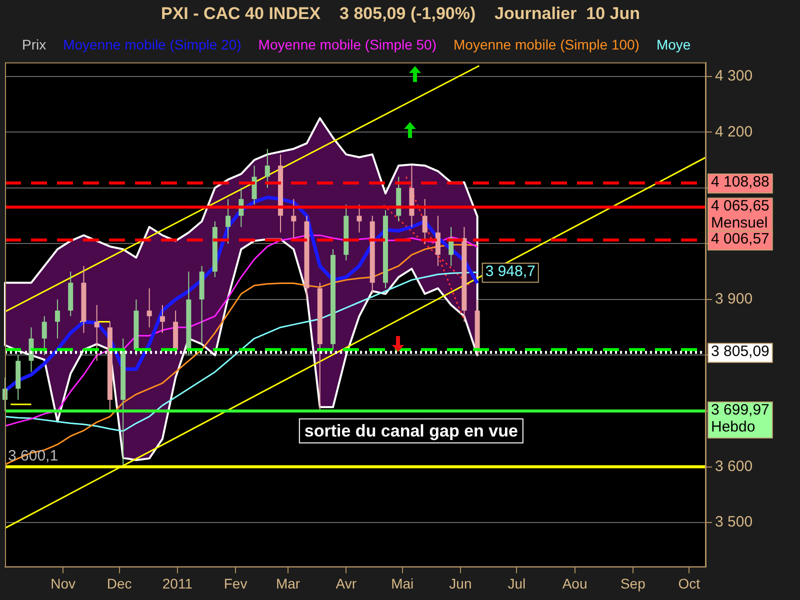 The width and height of the screenshot is (800, 600). What do you see at coordinates (734, 466) in the screenshot?
I see `y-tick-label: 3 600` at bounding box center [734, 466].